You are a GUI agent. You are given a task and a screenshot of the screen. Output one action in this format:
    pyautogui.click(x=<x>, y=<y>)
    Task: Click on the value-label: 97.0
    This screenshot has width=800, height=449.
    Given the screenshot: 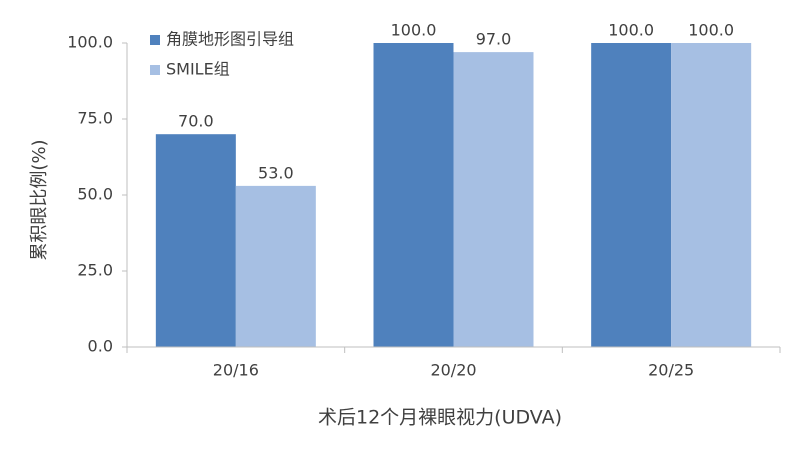 What is the action you would take?
    pyautogui.click(x=494, y=39)
    